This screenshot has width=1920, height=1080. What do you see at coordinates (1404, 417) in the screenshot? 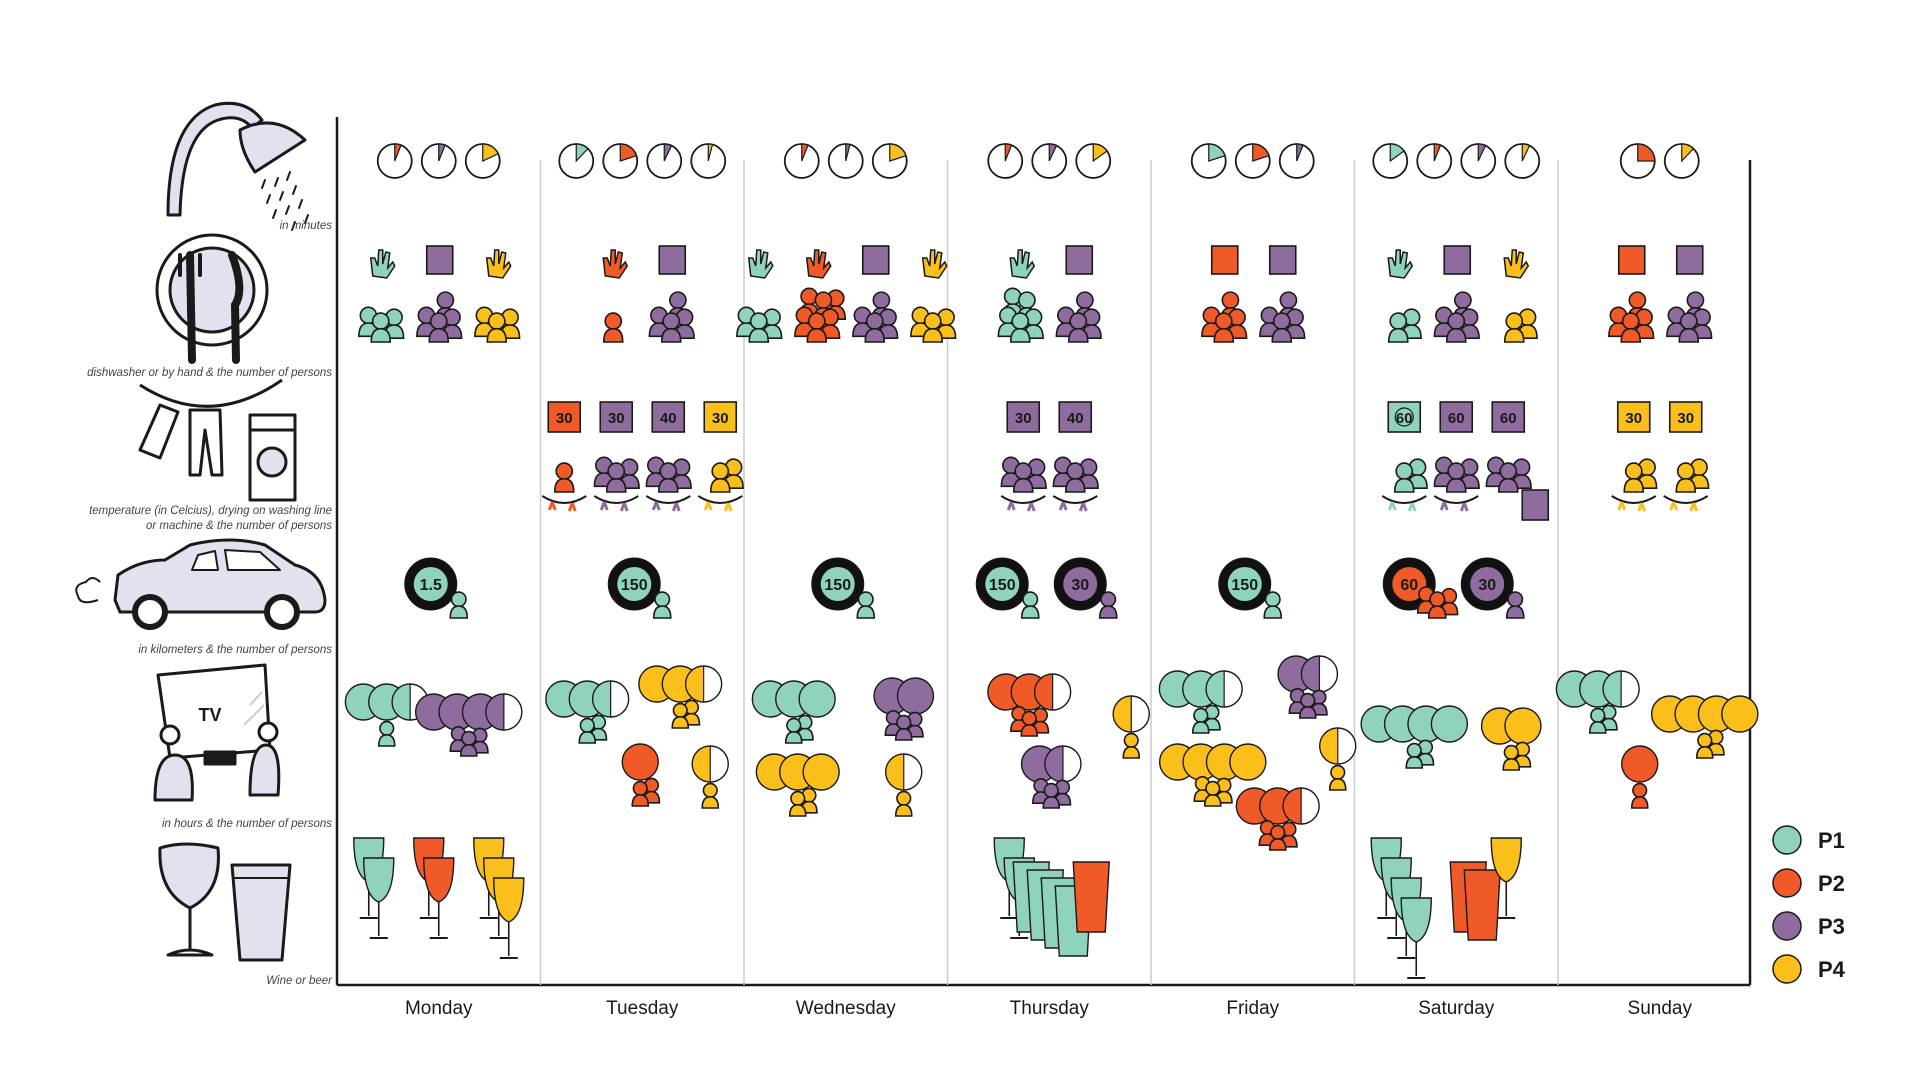
I see `washing-drum` at bounding box center [1404, 417].